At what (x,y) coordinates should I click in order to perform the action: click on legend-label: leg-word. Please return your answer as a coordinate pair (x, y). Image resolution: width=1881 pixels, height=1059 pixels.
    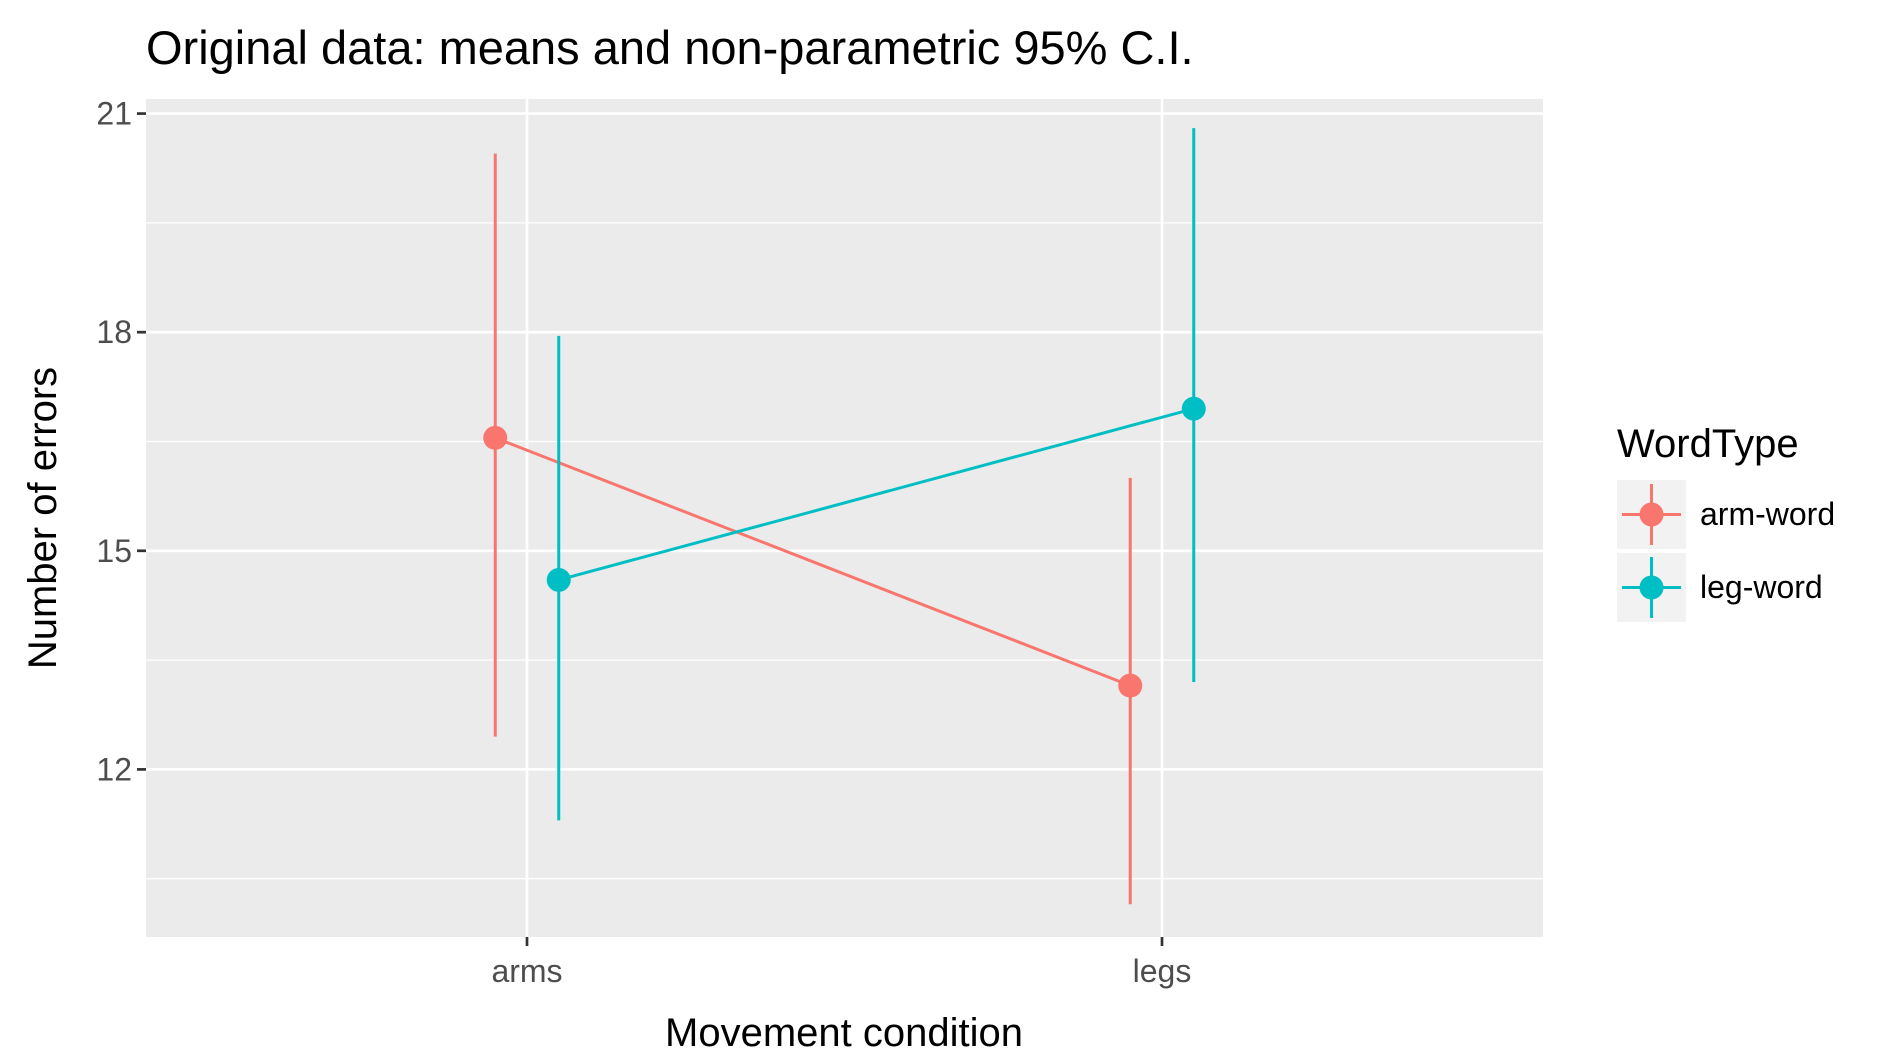
    Looking at the image, I should click on (1761, 587).